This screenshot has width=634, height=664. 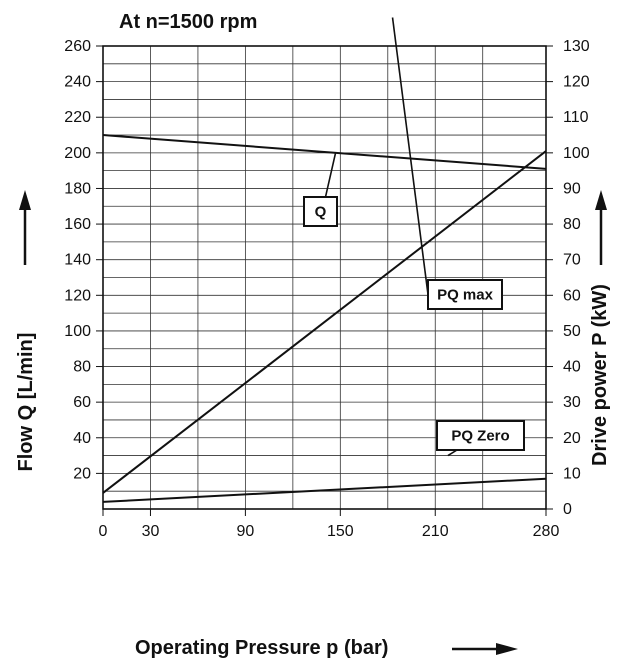 I want to click on tick-label-left: 260, so click(x=77, y=46).